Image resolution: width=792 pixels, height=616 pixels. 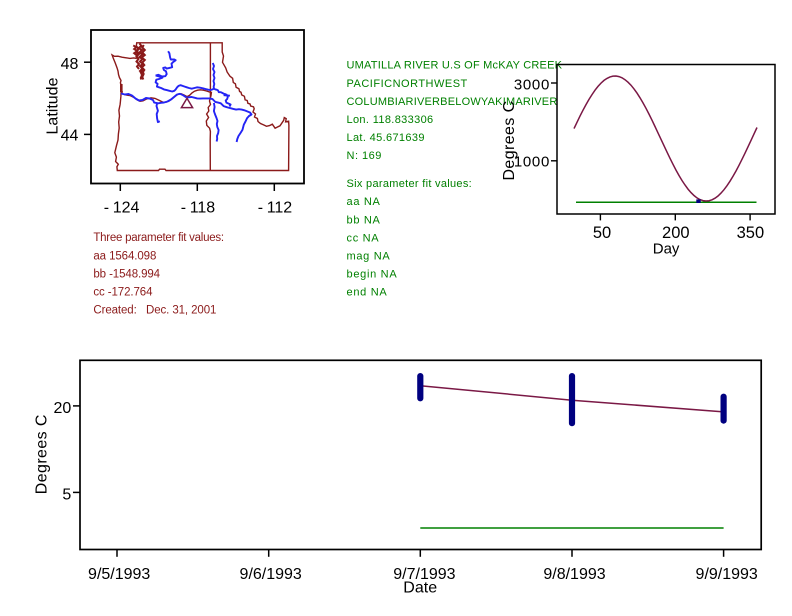 I want to click on svg-text: -118, so click(x=198, y=208).